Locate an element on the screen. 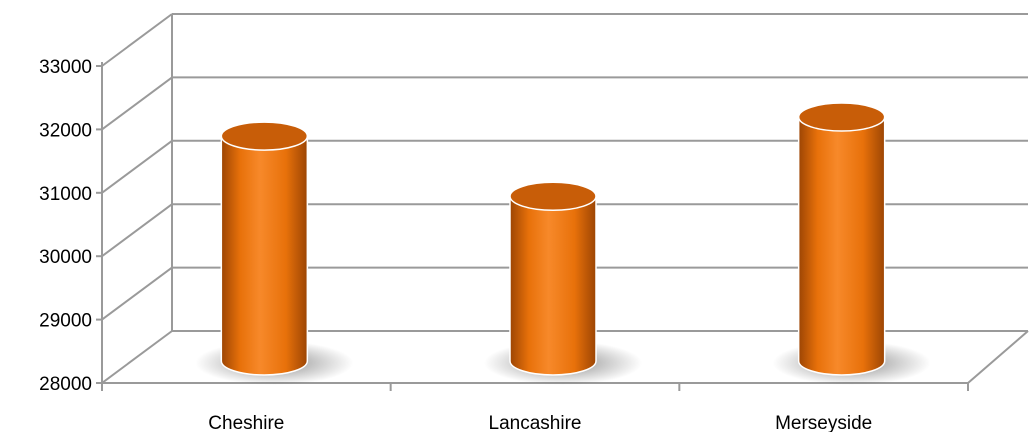 This screenshot has height=432, width=1030. x-category-label: Merseyside is located at coordinates (823, 422).